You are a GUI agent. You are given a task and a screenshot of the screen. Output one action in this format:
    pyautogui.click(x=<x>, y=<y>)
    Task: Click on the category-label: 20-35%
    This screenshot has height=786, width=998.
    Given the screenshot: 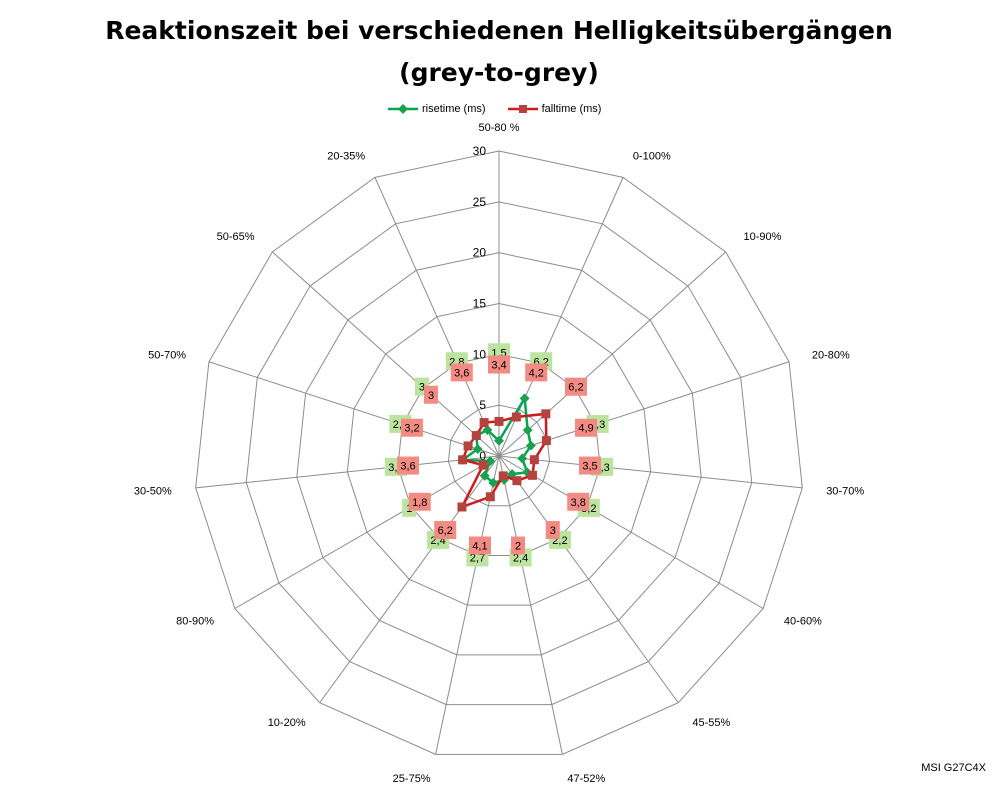 What is the action you would take?
    pyautogui.click(x=346, y=156)
    